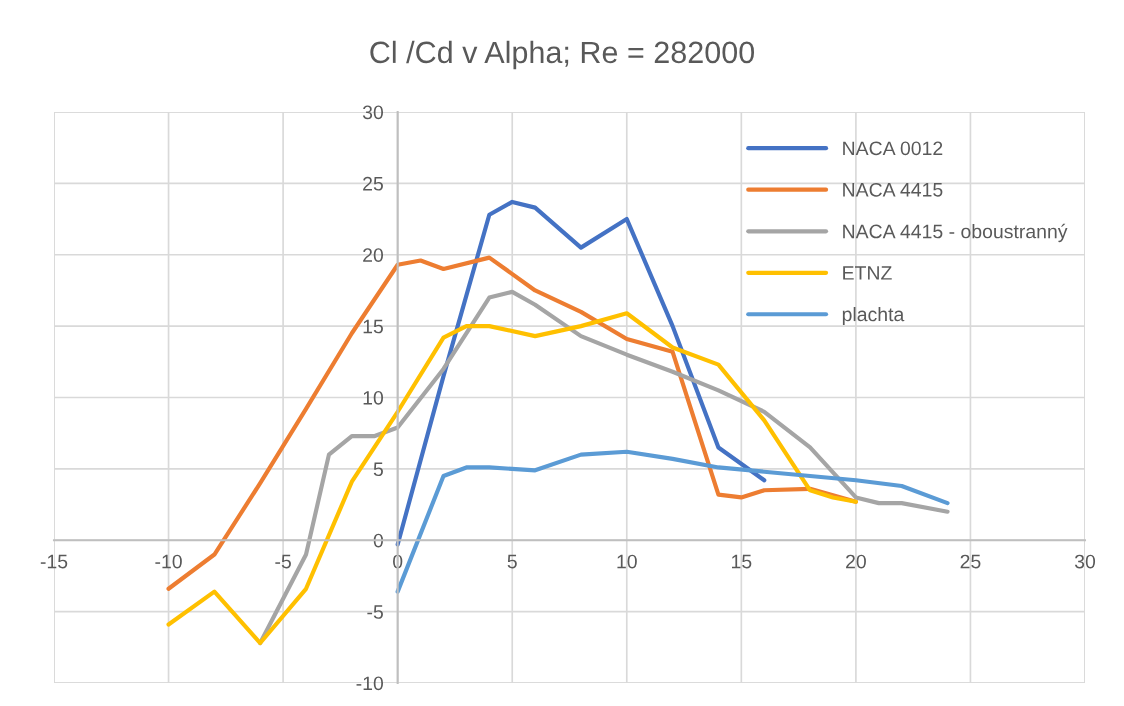 The image size is (1124, 706). Describe the element at coordinates (856, 561) in the screenshot. I see `x-tick-label: 20` at that location.